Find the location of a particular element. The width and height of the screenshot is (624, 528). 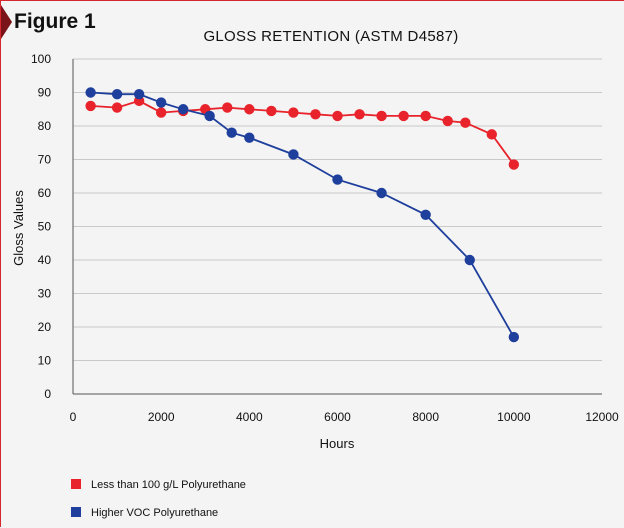

y-tick-label: 90 is located at coordinates (45, 93).